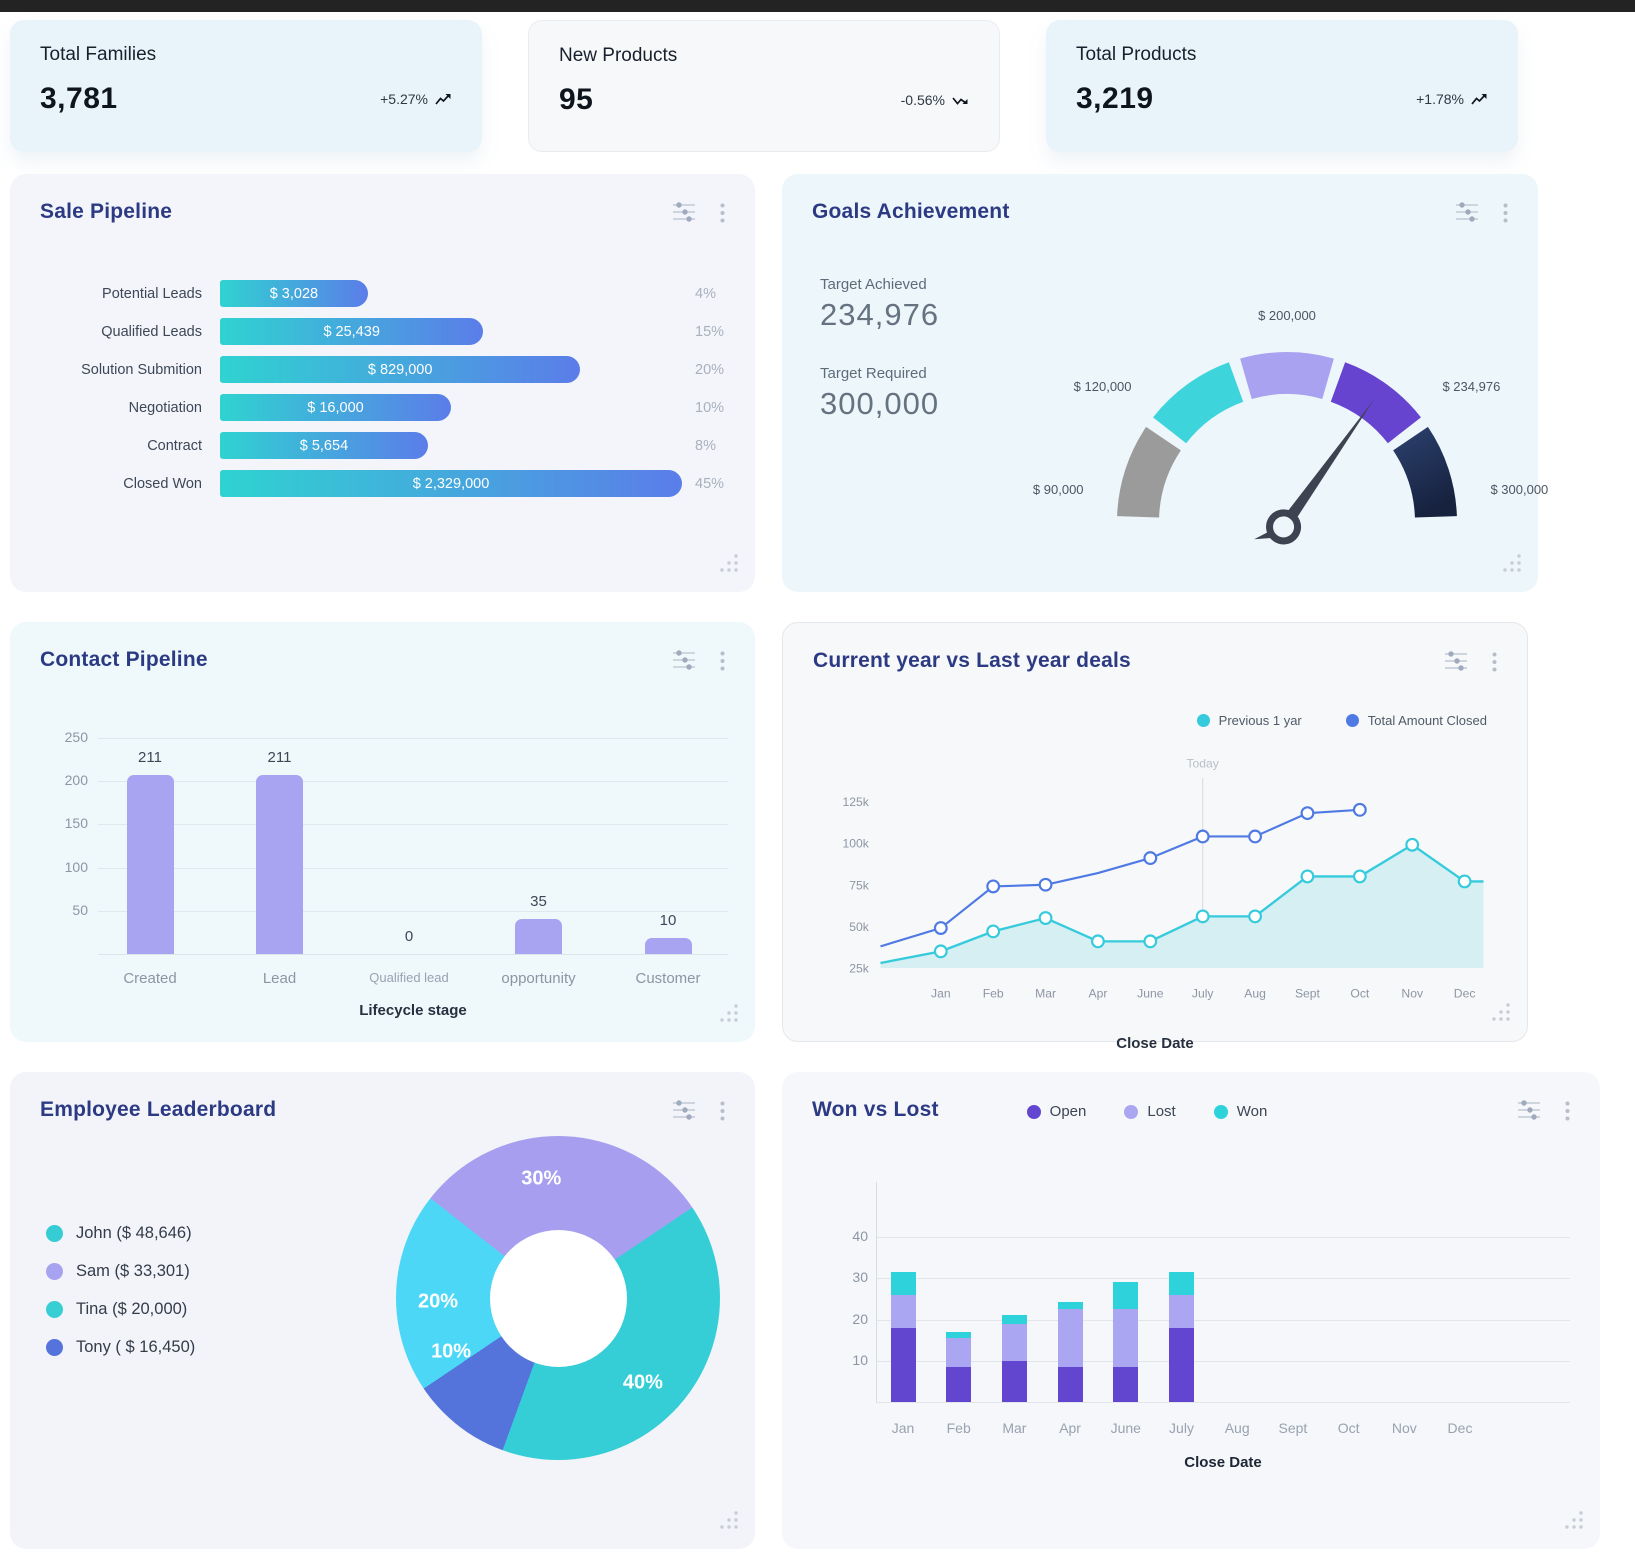 The image size is (1635, 1552). I want to click on funnel-bar: $ 25,439, so click(352, 331).